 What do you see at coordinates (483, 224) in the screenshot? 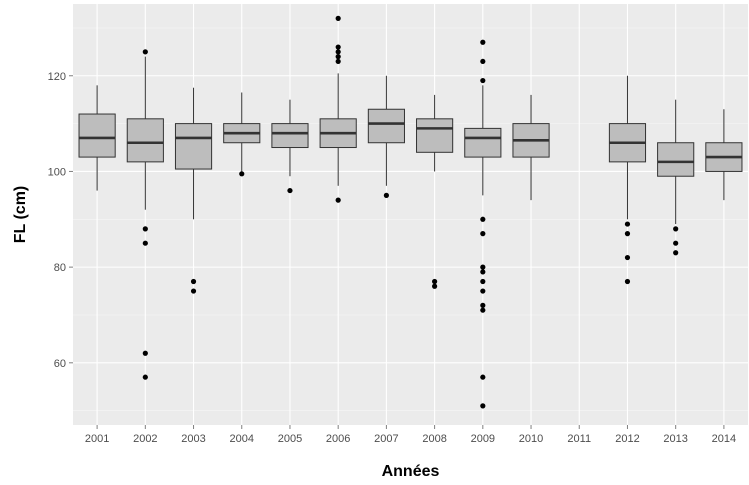
I see `box-2009` at bounding box center [483, 224].